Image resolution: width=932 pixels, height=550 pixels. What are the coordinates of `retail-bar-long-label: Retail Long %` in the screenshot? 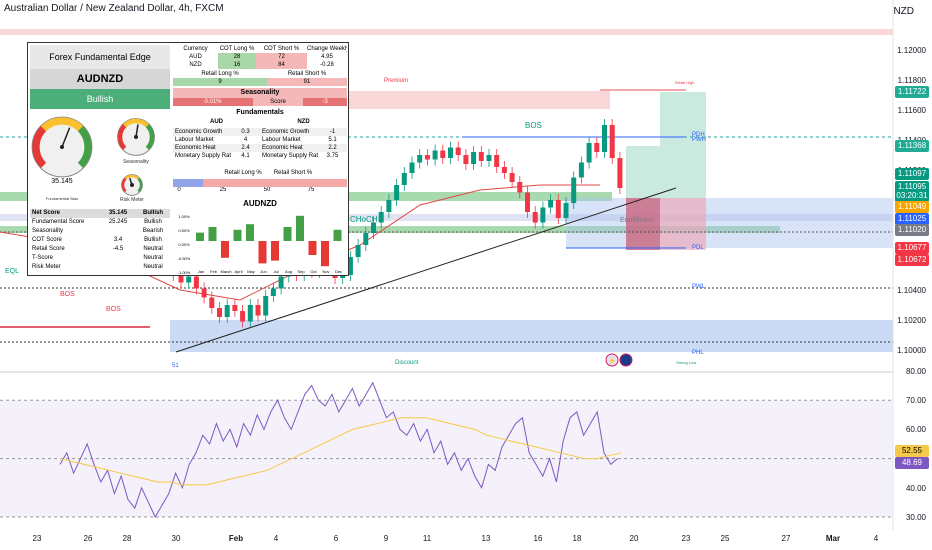 It's located at (243, 173).